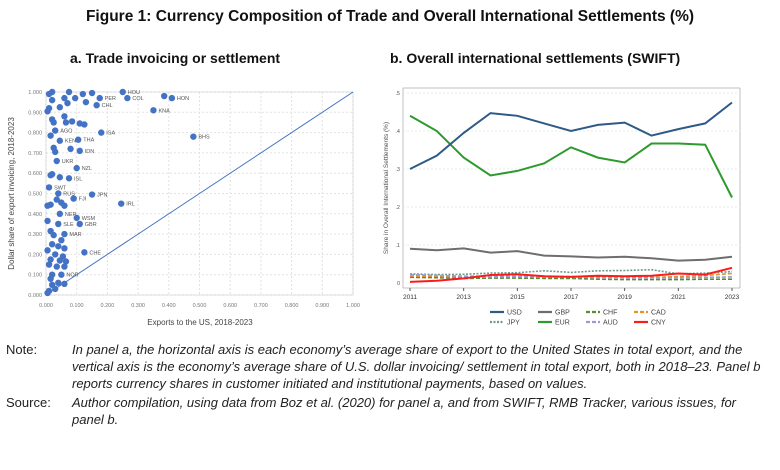 Image resolution: width=780 pixels, height=470 pixels. Describe the element at coordinates (69, 195) in the screenshot. I see `point-label: RUS` at that location.